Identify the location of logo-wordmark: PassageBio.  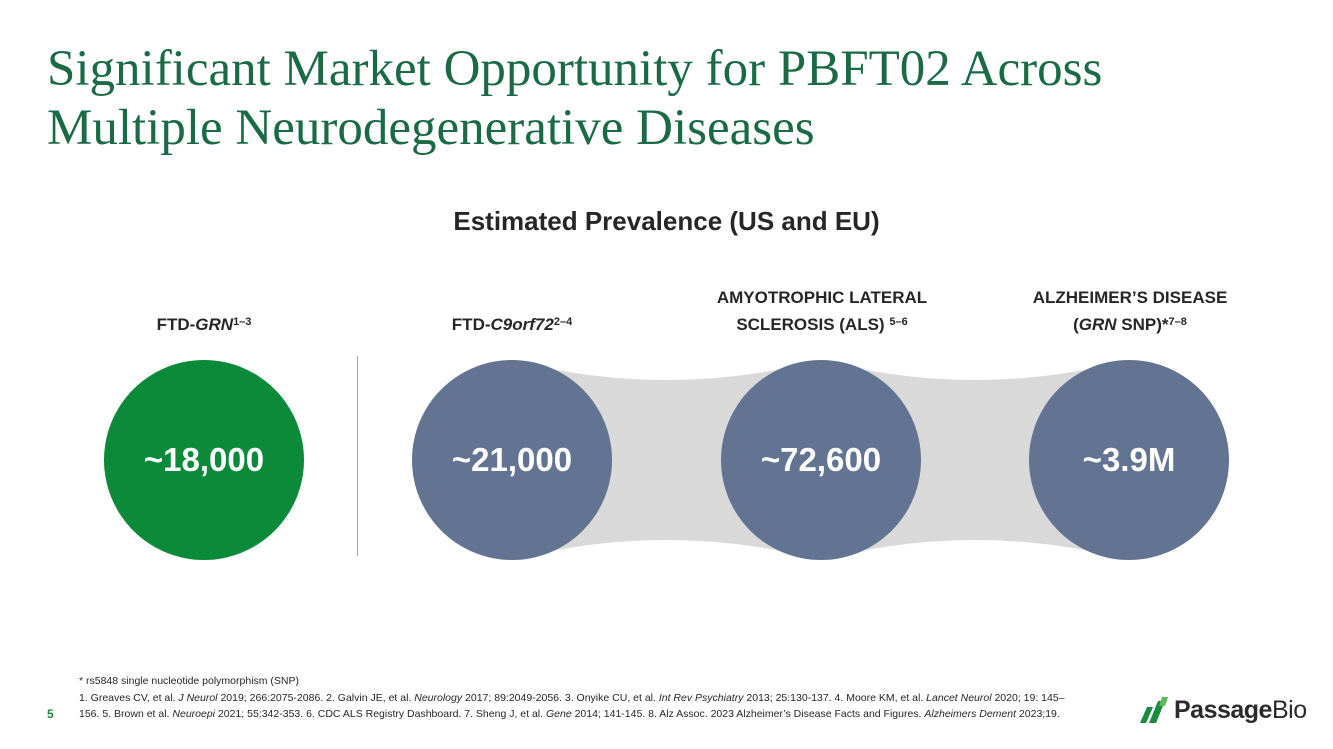
(1240, 709).